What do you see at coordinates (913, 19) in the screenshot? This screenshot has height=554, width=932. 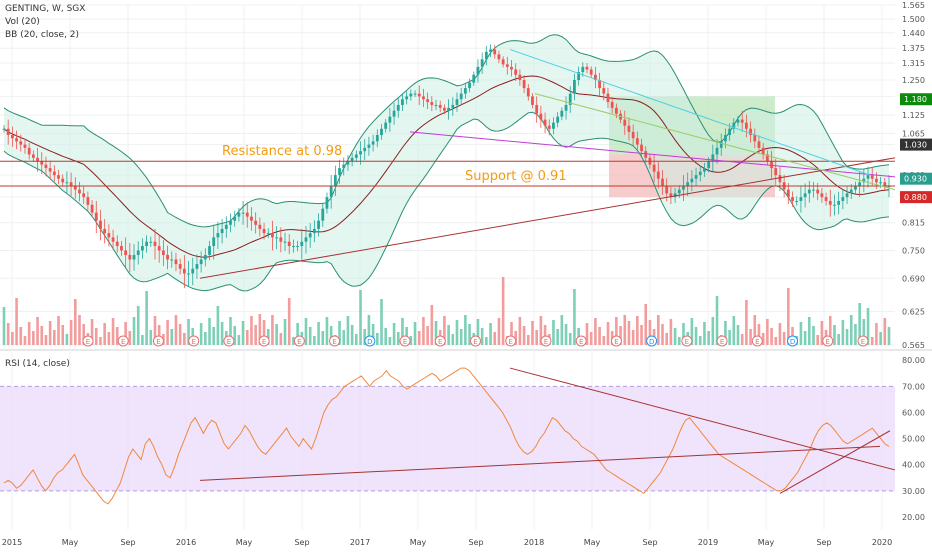 I see `y-tick-label: 1.500` at bounding box center [913, 19].